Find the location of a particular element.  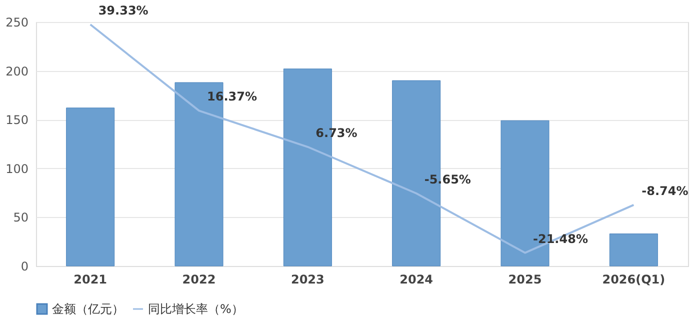

data-label: -8.74% is located at coordinates (665, 191).